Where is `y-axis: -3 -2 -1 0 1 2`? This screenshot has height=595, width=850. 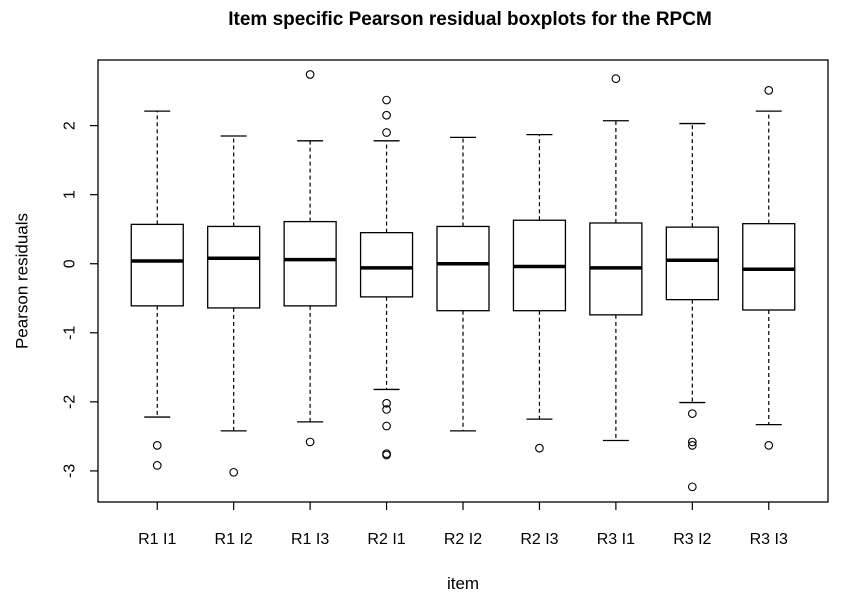
y-axis: -3 -2 -1 0 1 2 is located at coordinates (80, 299).